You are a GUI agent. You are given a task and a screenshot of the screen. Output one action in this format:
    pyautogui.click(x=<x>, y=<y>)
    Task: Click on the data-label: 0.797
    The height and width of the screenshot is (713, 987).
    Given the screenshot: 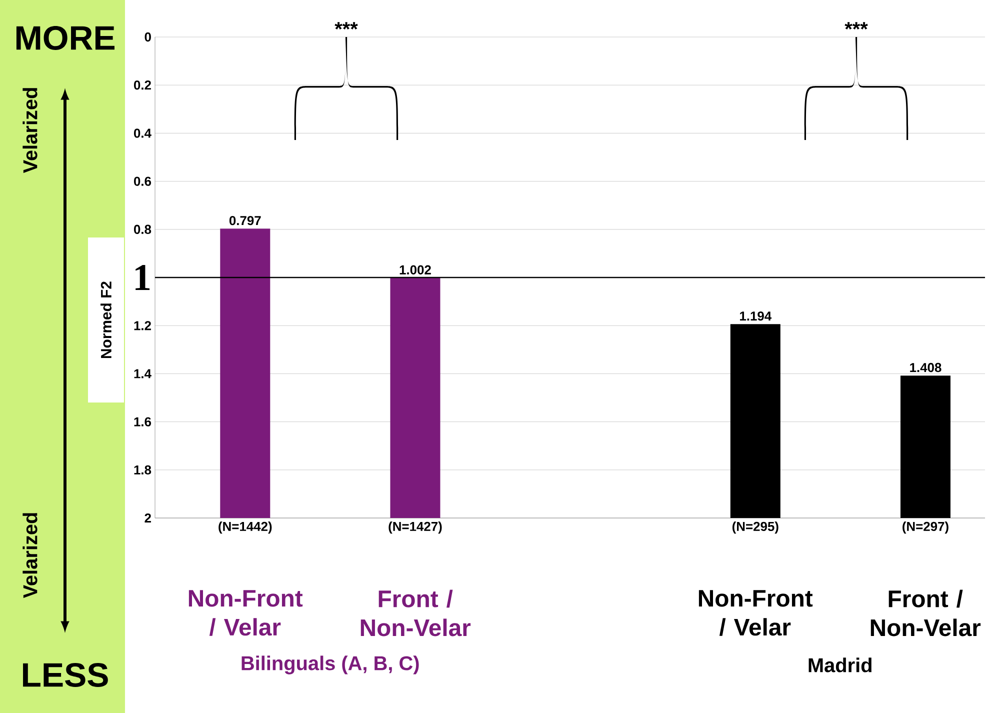 What is the action you would take?
    pyautogui.click(x=245, y=221)
    